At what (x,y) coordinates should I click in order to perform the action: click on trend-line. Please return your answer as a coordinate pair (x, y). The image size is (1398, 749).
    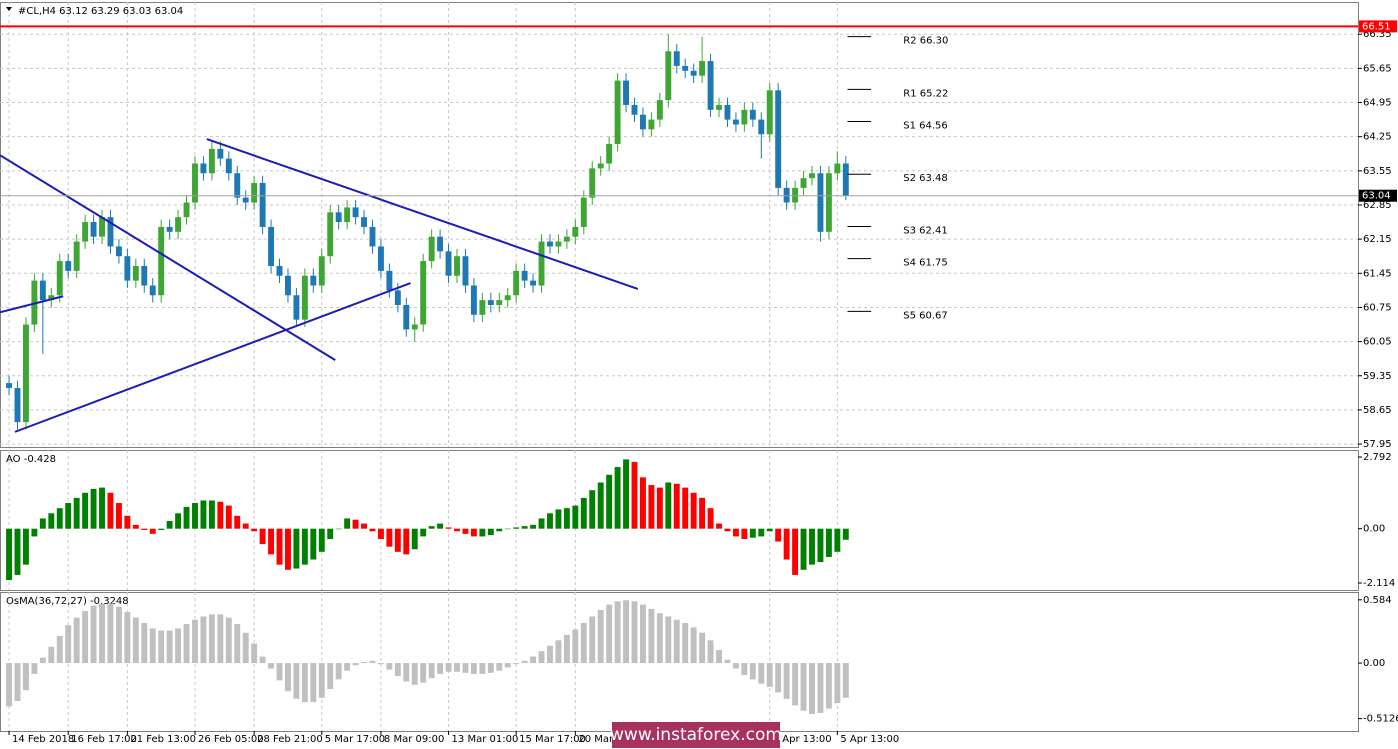
    Looking at the image, I should click on (32, 304).